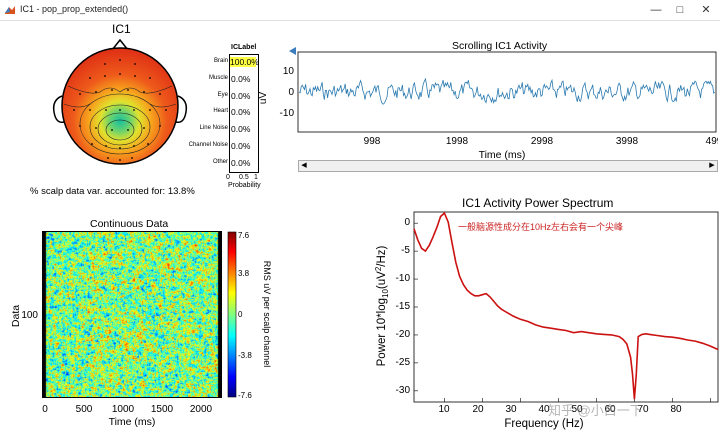 Image resolution: width=720 pixels, height=440 pixels. I want to click on psd-ytick: -20, so click(403, 334).